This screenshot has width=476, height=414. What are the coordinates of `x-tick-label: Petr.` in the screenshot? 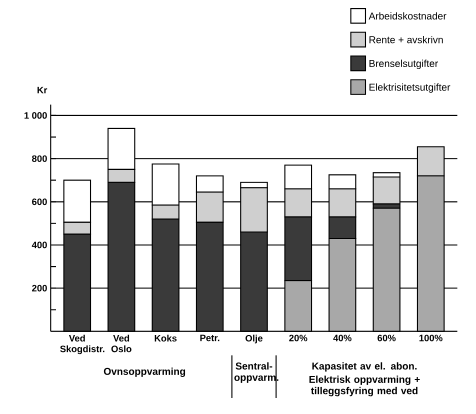 It's located at (210, 338).